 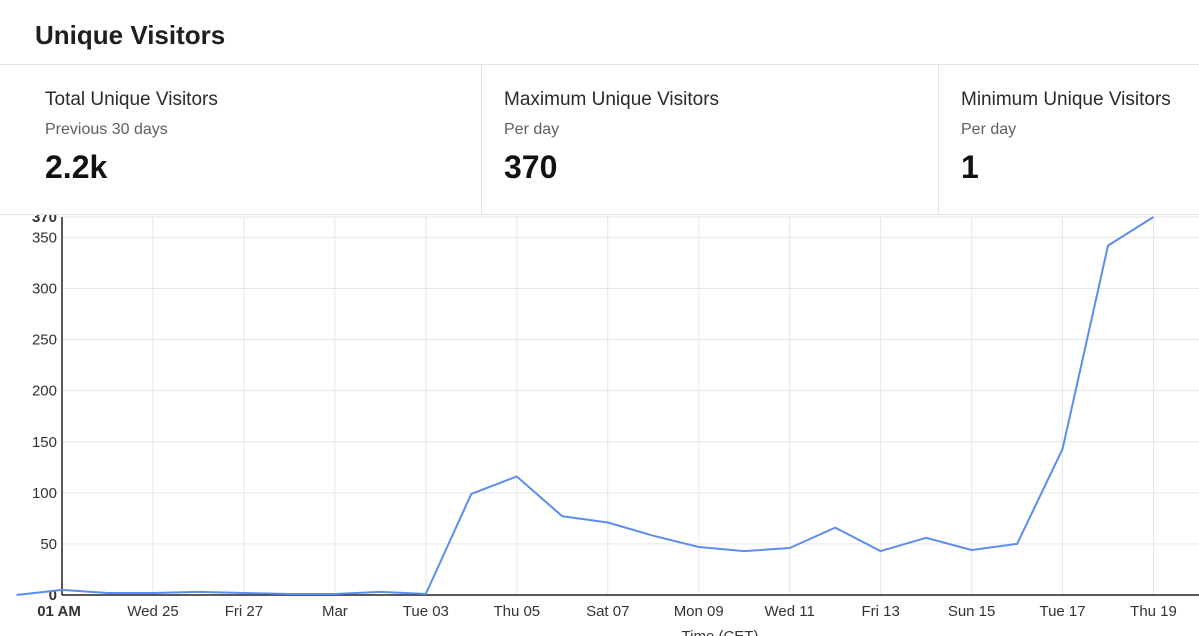 What do you see at coordinates (612, 99) in the screenshot?
I see `stat-label: Maximum Unique Visitors` at bounding box center [612, 99].